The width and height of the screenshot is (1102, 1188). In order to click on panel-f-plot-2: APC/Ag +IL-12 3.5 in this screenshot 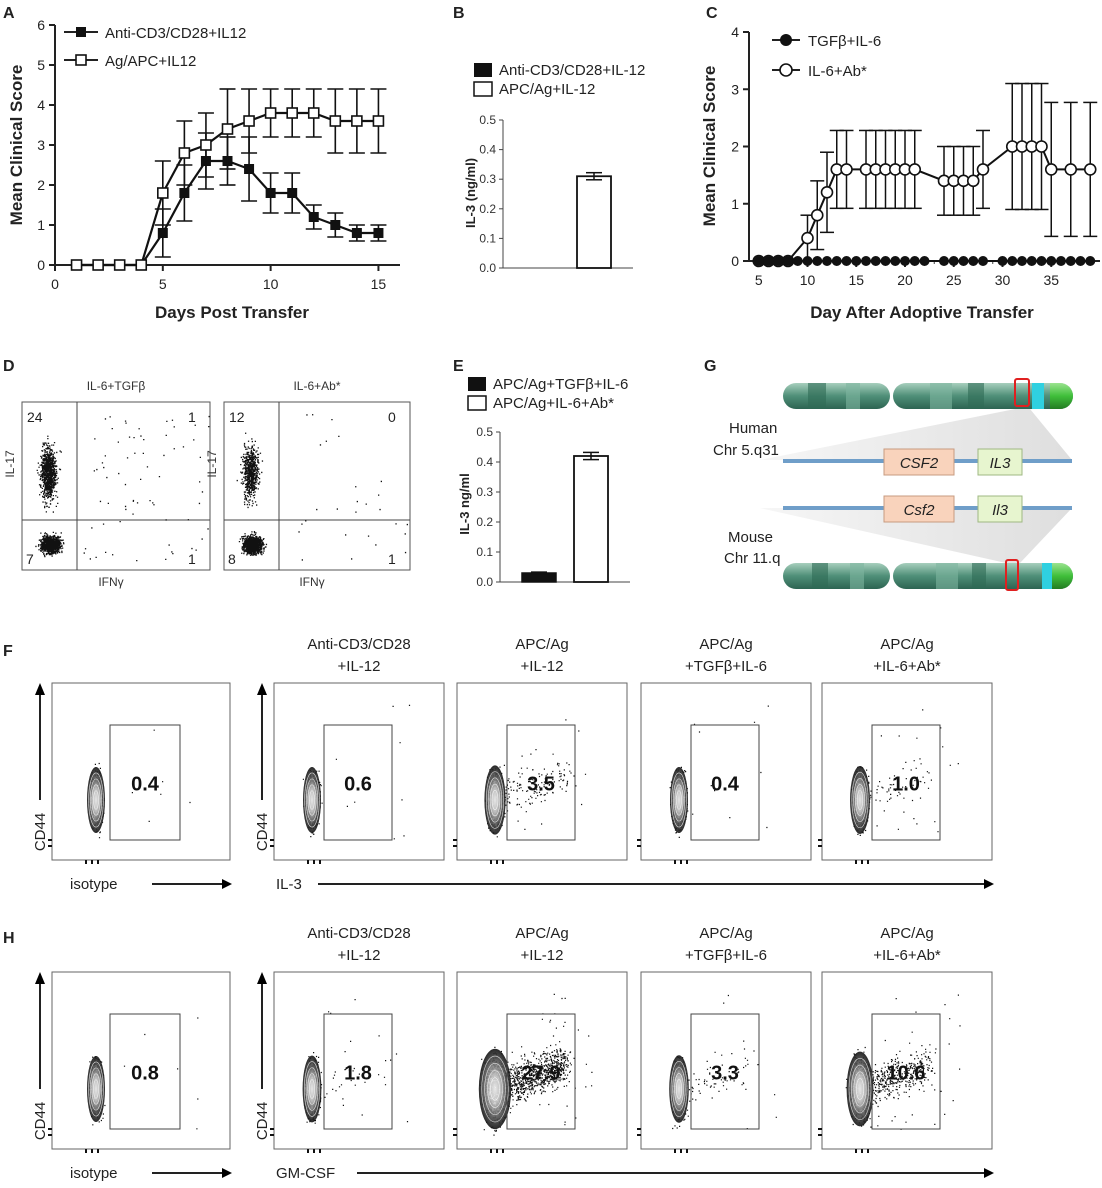, I will do `click(540, 750)`.